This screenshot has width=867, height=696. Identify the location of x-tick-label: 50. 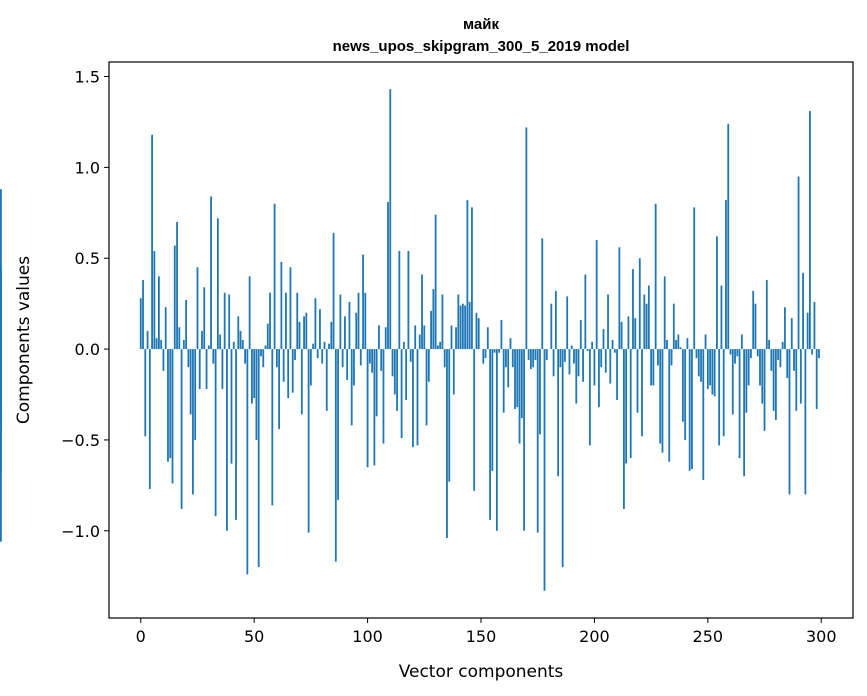
(254, 636).